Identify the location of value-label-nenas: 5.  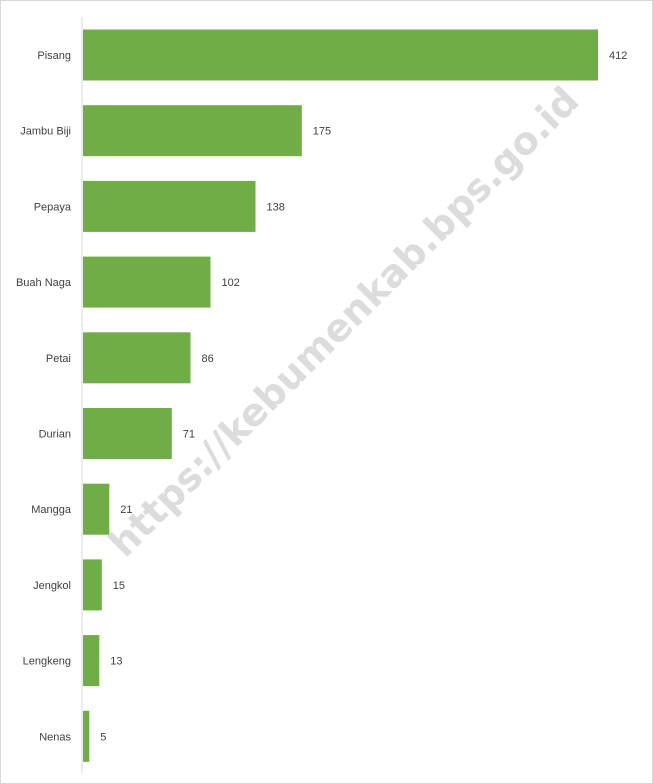
(103, 737).